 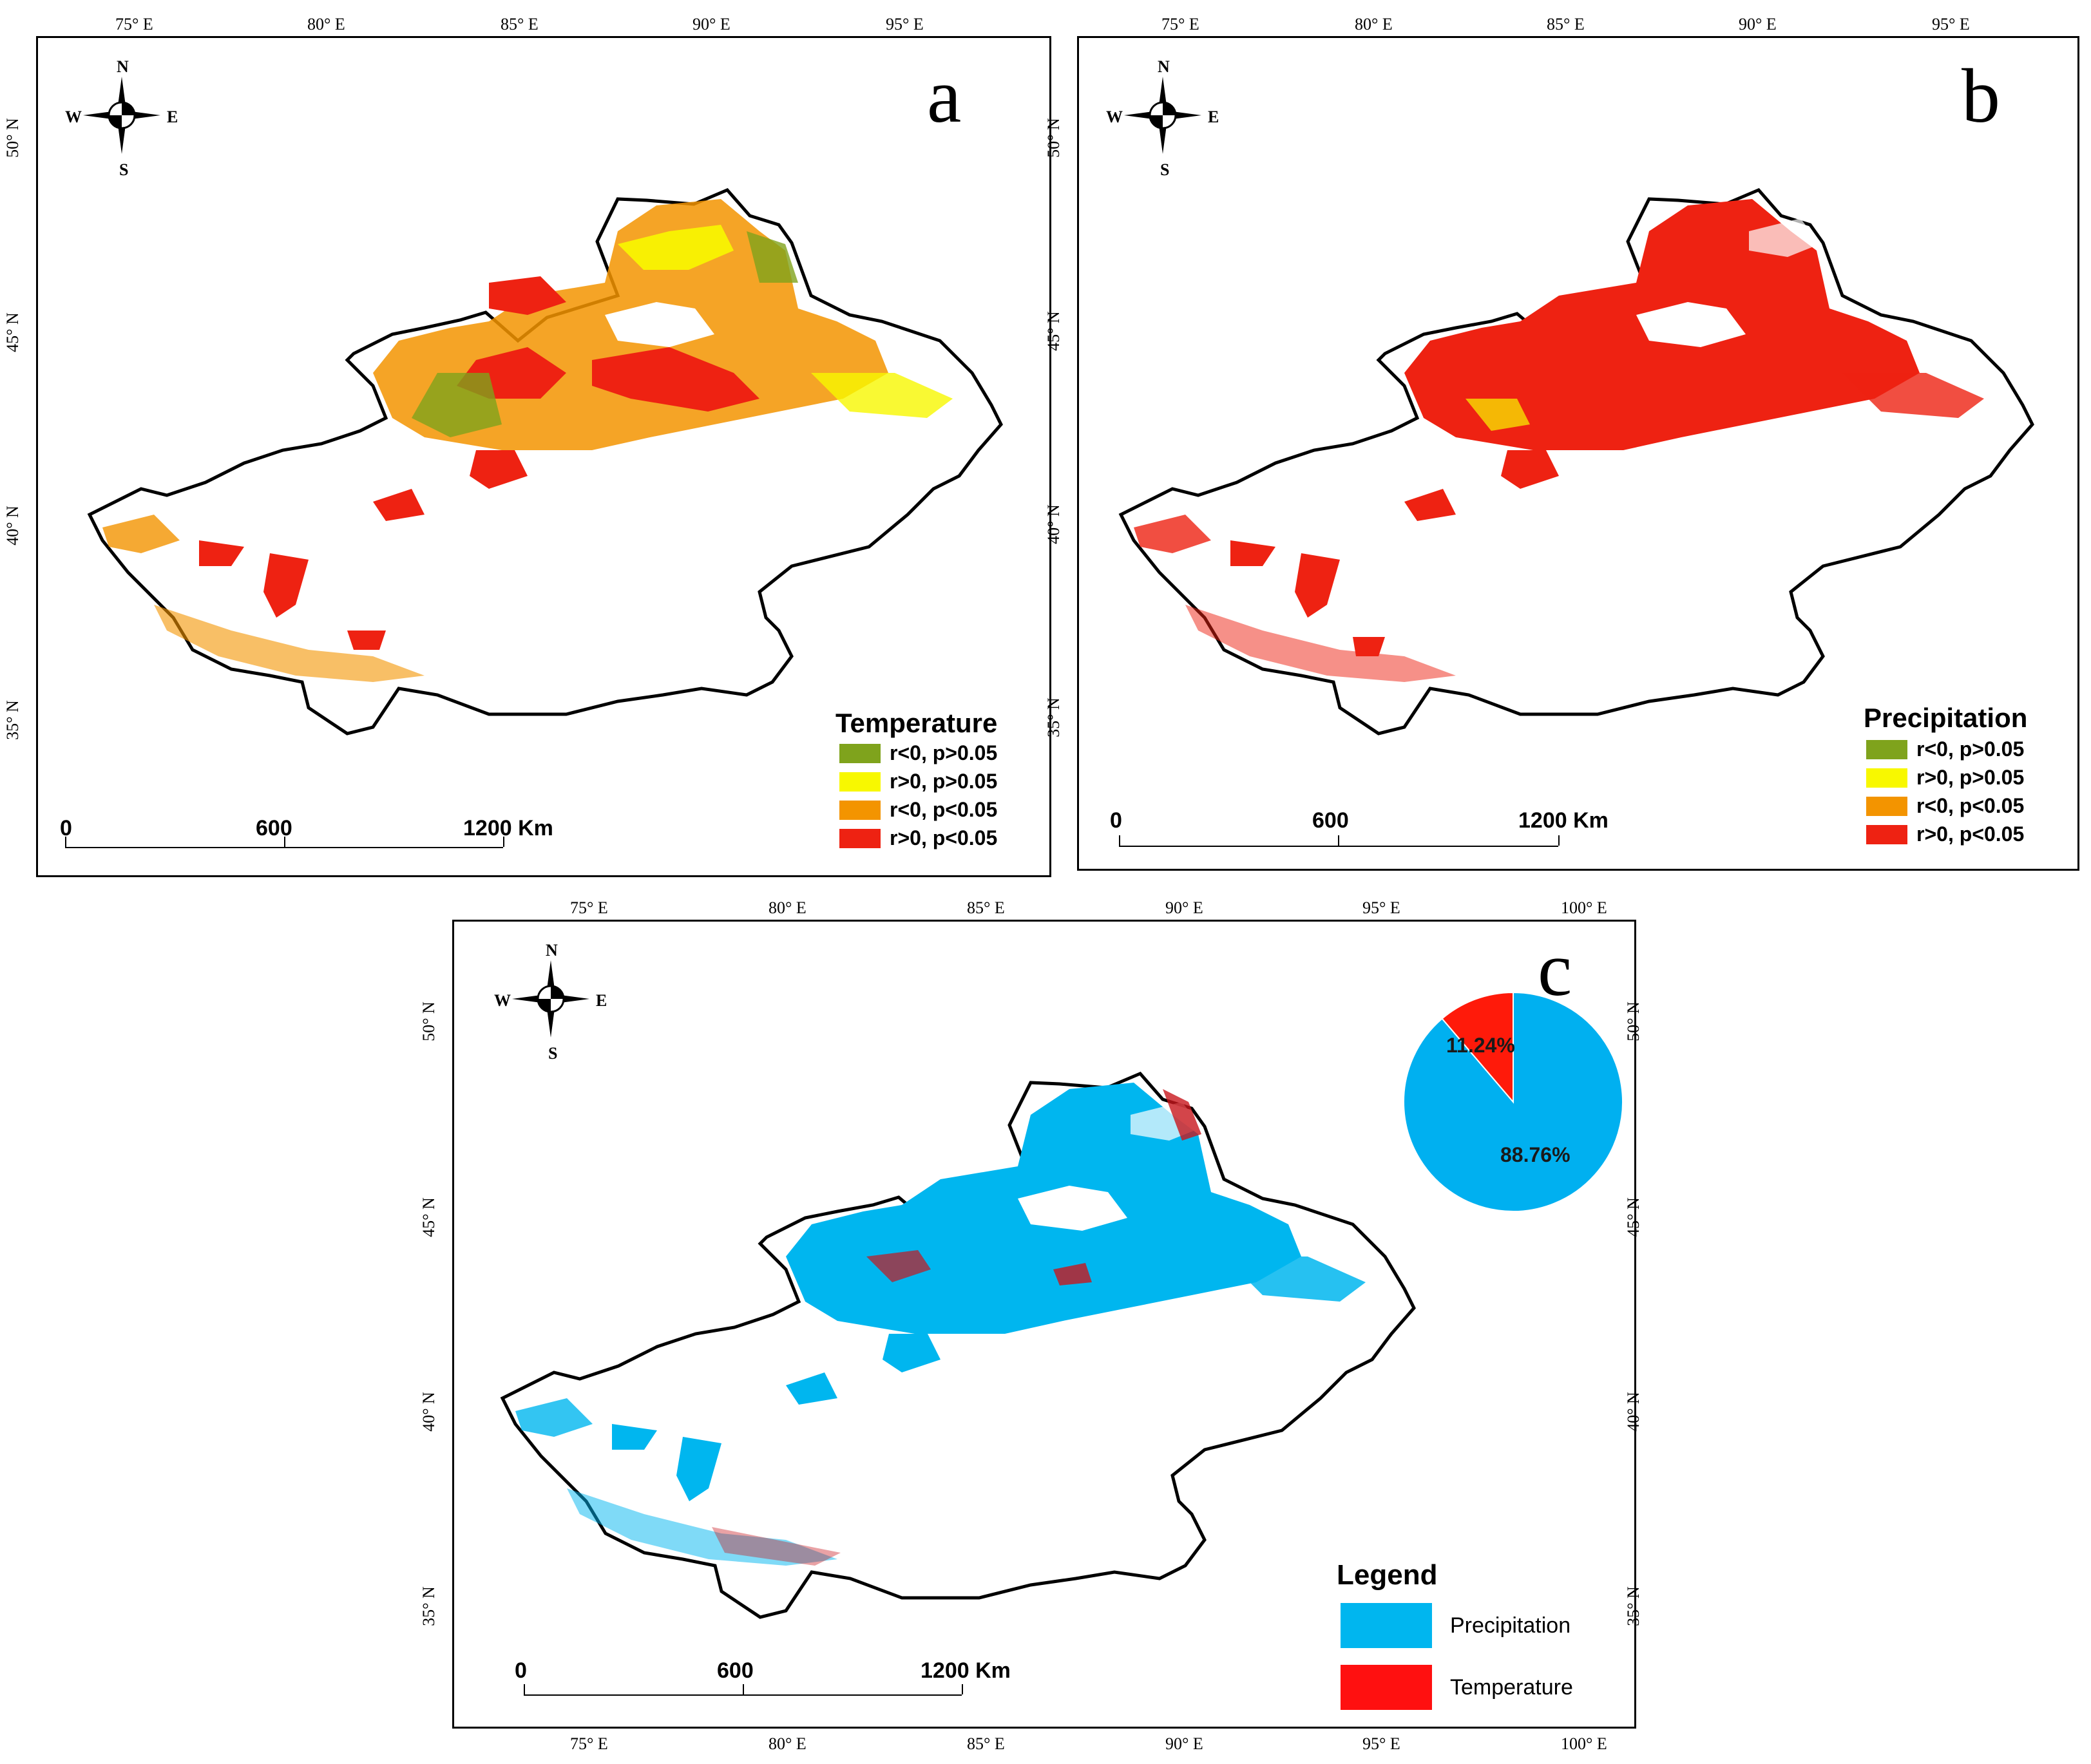 I want to click on panel-letter: c, so click(x=1555, y=969).